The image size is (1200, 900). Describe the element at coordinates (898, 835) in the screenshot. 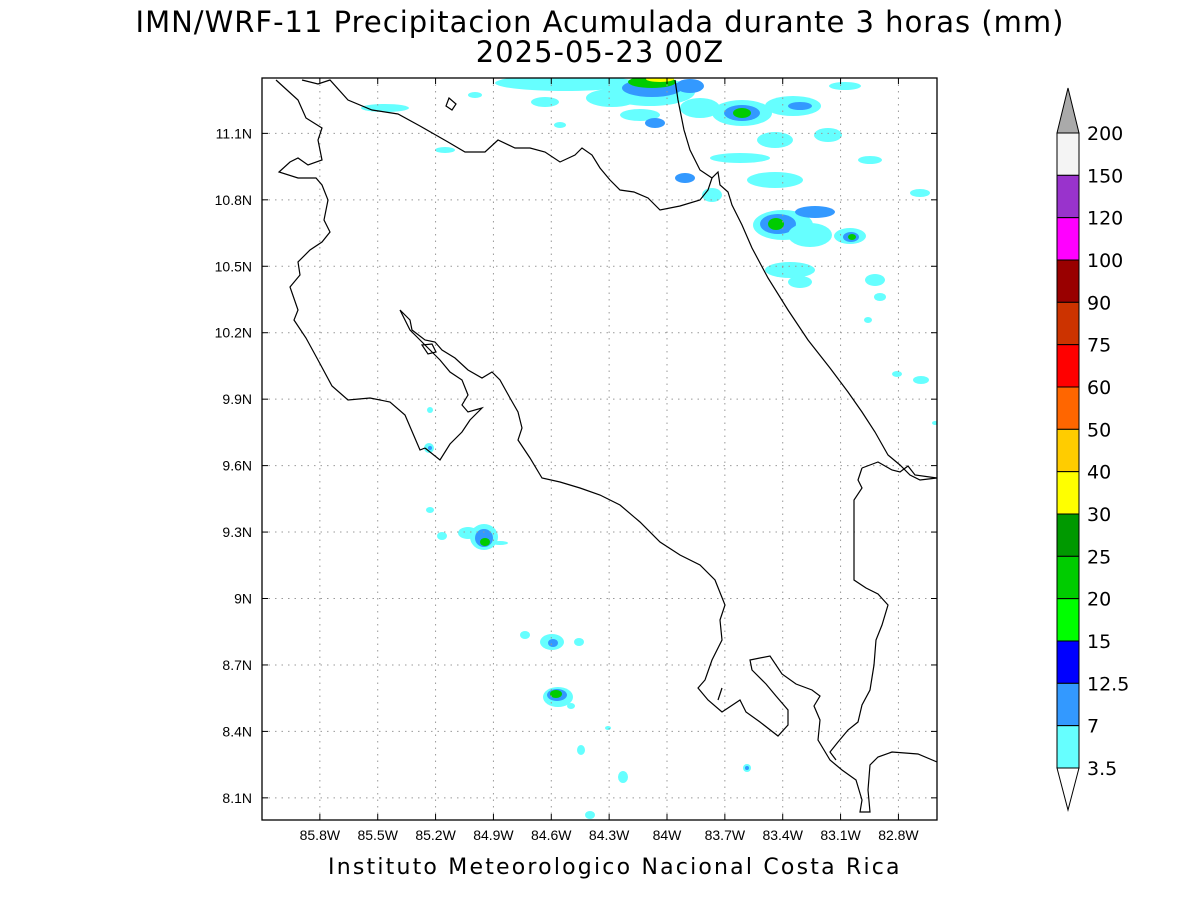

I see `x-tick-label: 82.8W` at that location.